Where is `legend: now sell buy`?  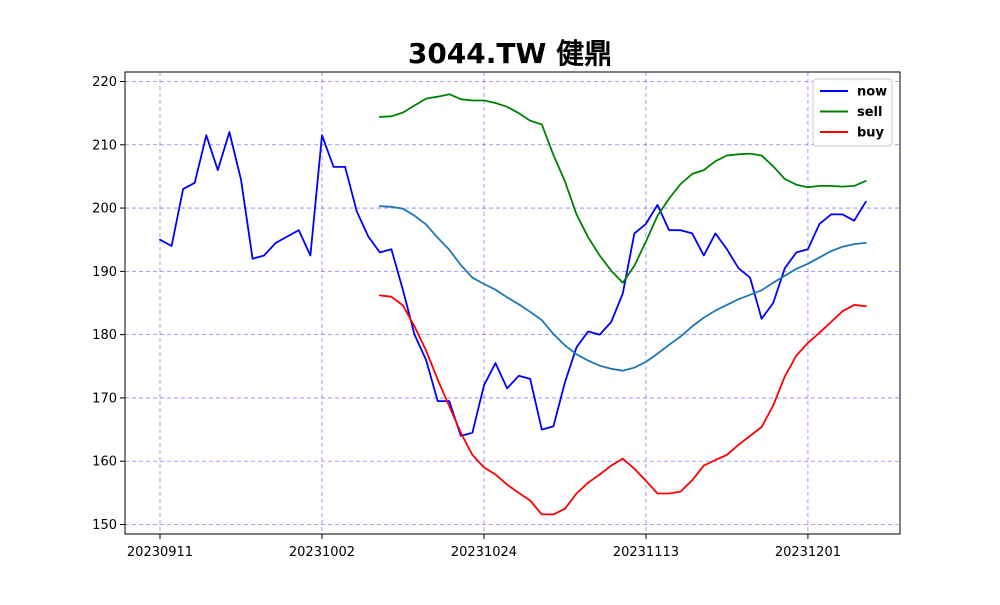 legend: now sell buy is located at coordinates (852, 112).